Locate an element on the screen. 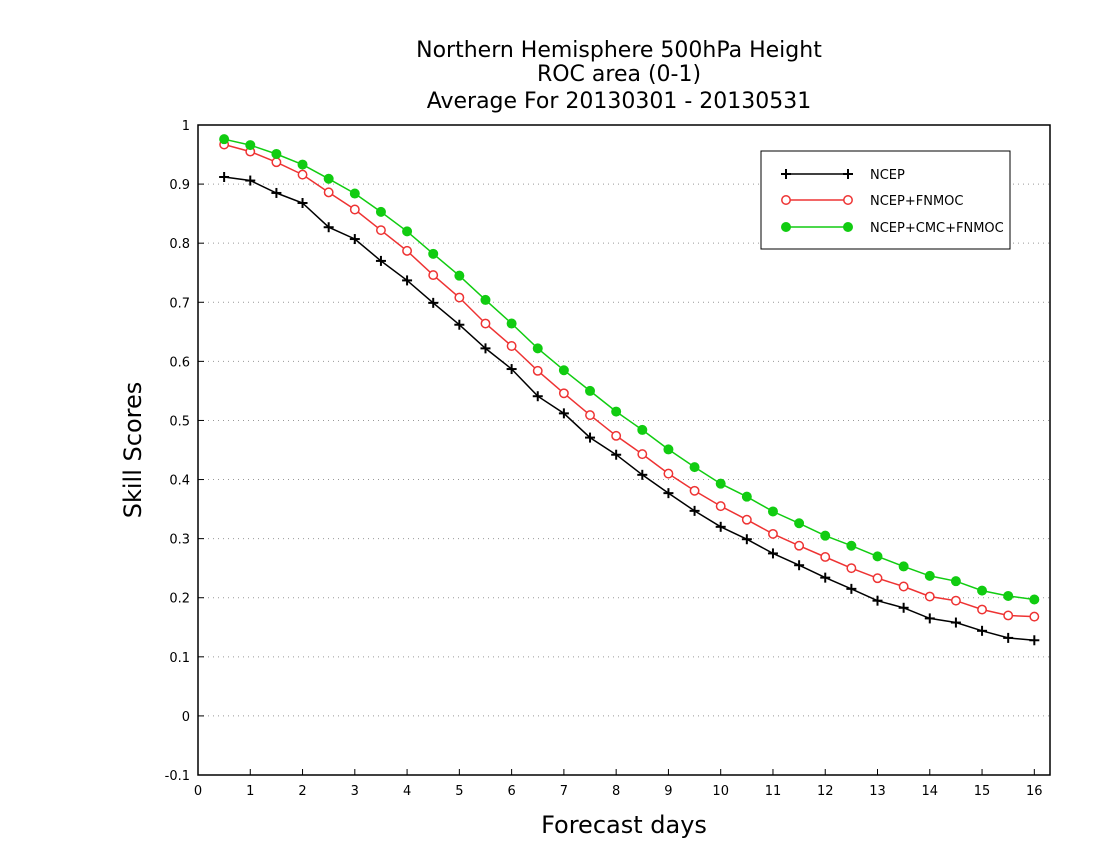 The width and height of the screenshot is (1100, 850). x-axis-label: Forecast days is located at coordinates (624, 825).